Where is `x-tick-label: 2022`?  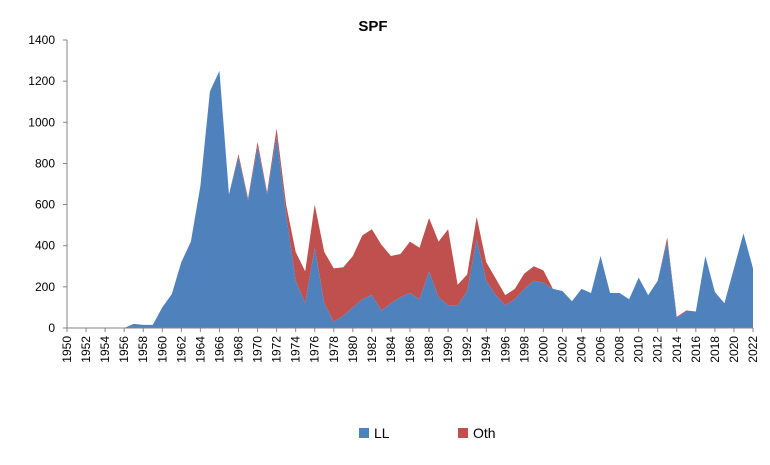
x-tick-label: 2022 is located at coordinates (753, 349).